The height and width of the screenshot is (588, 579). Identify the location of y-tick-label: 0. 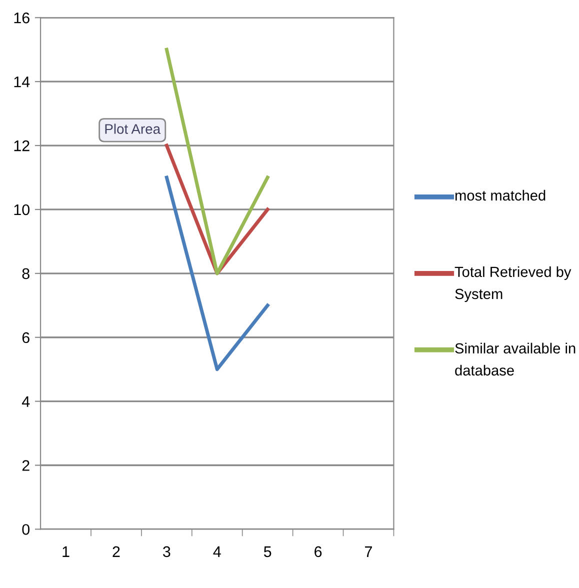
(26, 529).